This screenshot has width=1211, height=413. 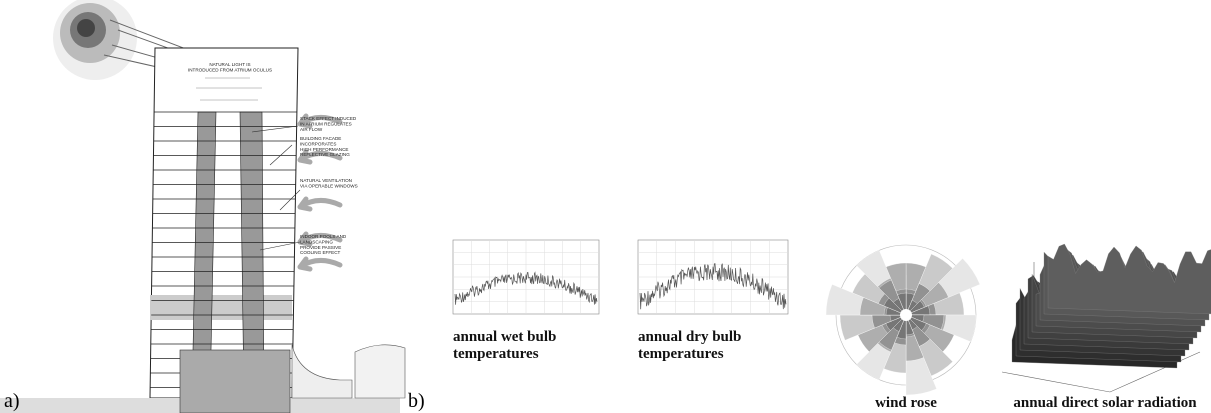 What do you see at coordinates (1105, 403) in the screenshot?
I see `caption: annual direct solar radiation` at bounding box center [1105, 403].